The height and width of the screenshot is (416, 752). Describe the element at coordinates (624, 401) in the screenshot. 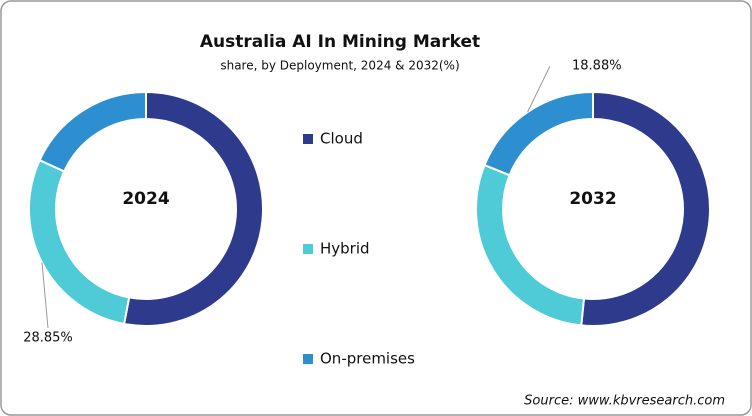

I see `source: Source: www.kbvresearch.com` at that location.